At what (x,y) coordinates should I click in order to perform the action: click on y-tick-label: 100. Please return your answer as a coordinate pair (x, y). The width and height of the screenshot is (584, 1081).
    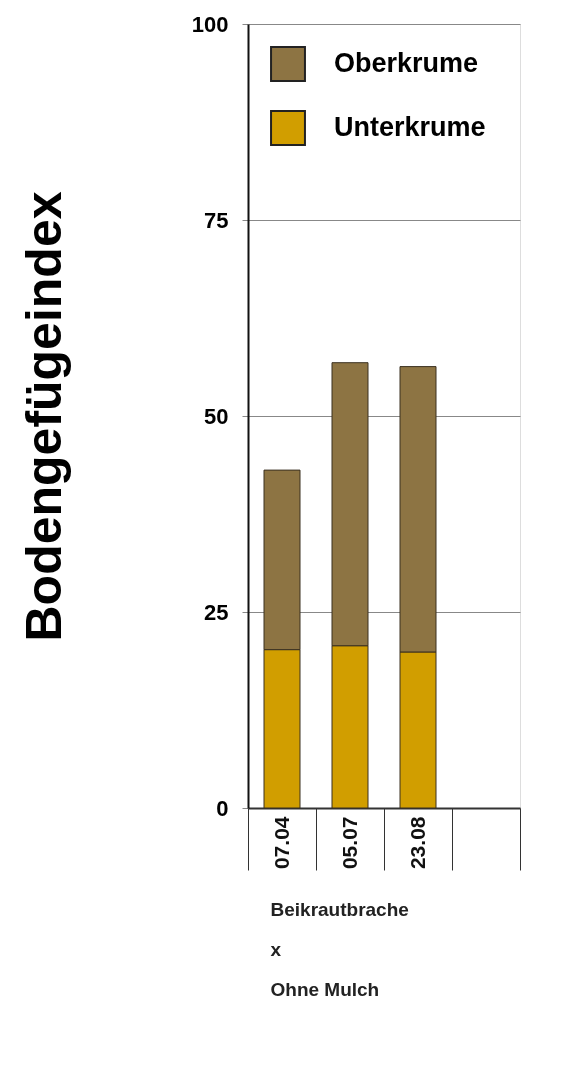
    Looking at the image, I should click on (210, 24).